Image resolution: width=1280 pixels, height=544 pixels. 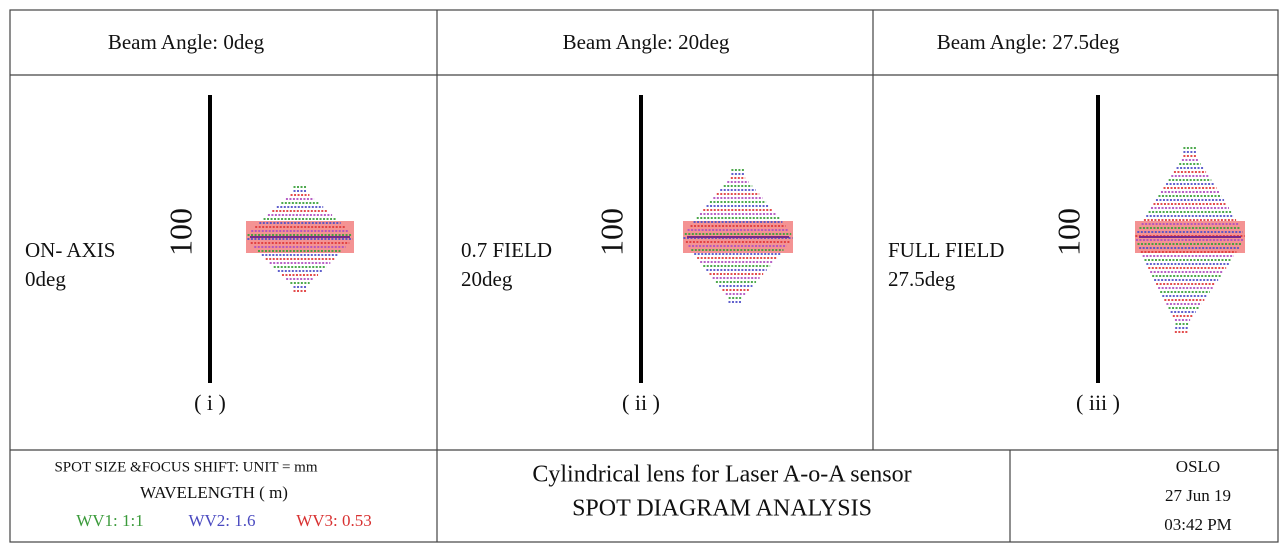 I want to click on footer-text: 03:42 PM, so click(x=1198, y=524).